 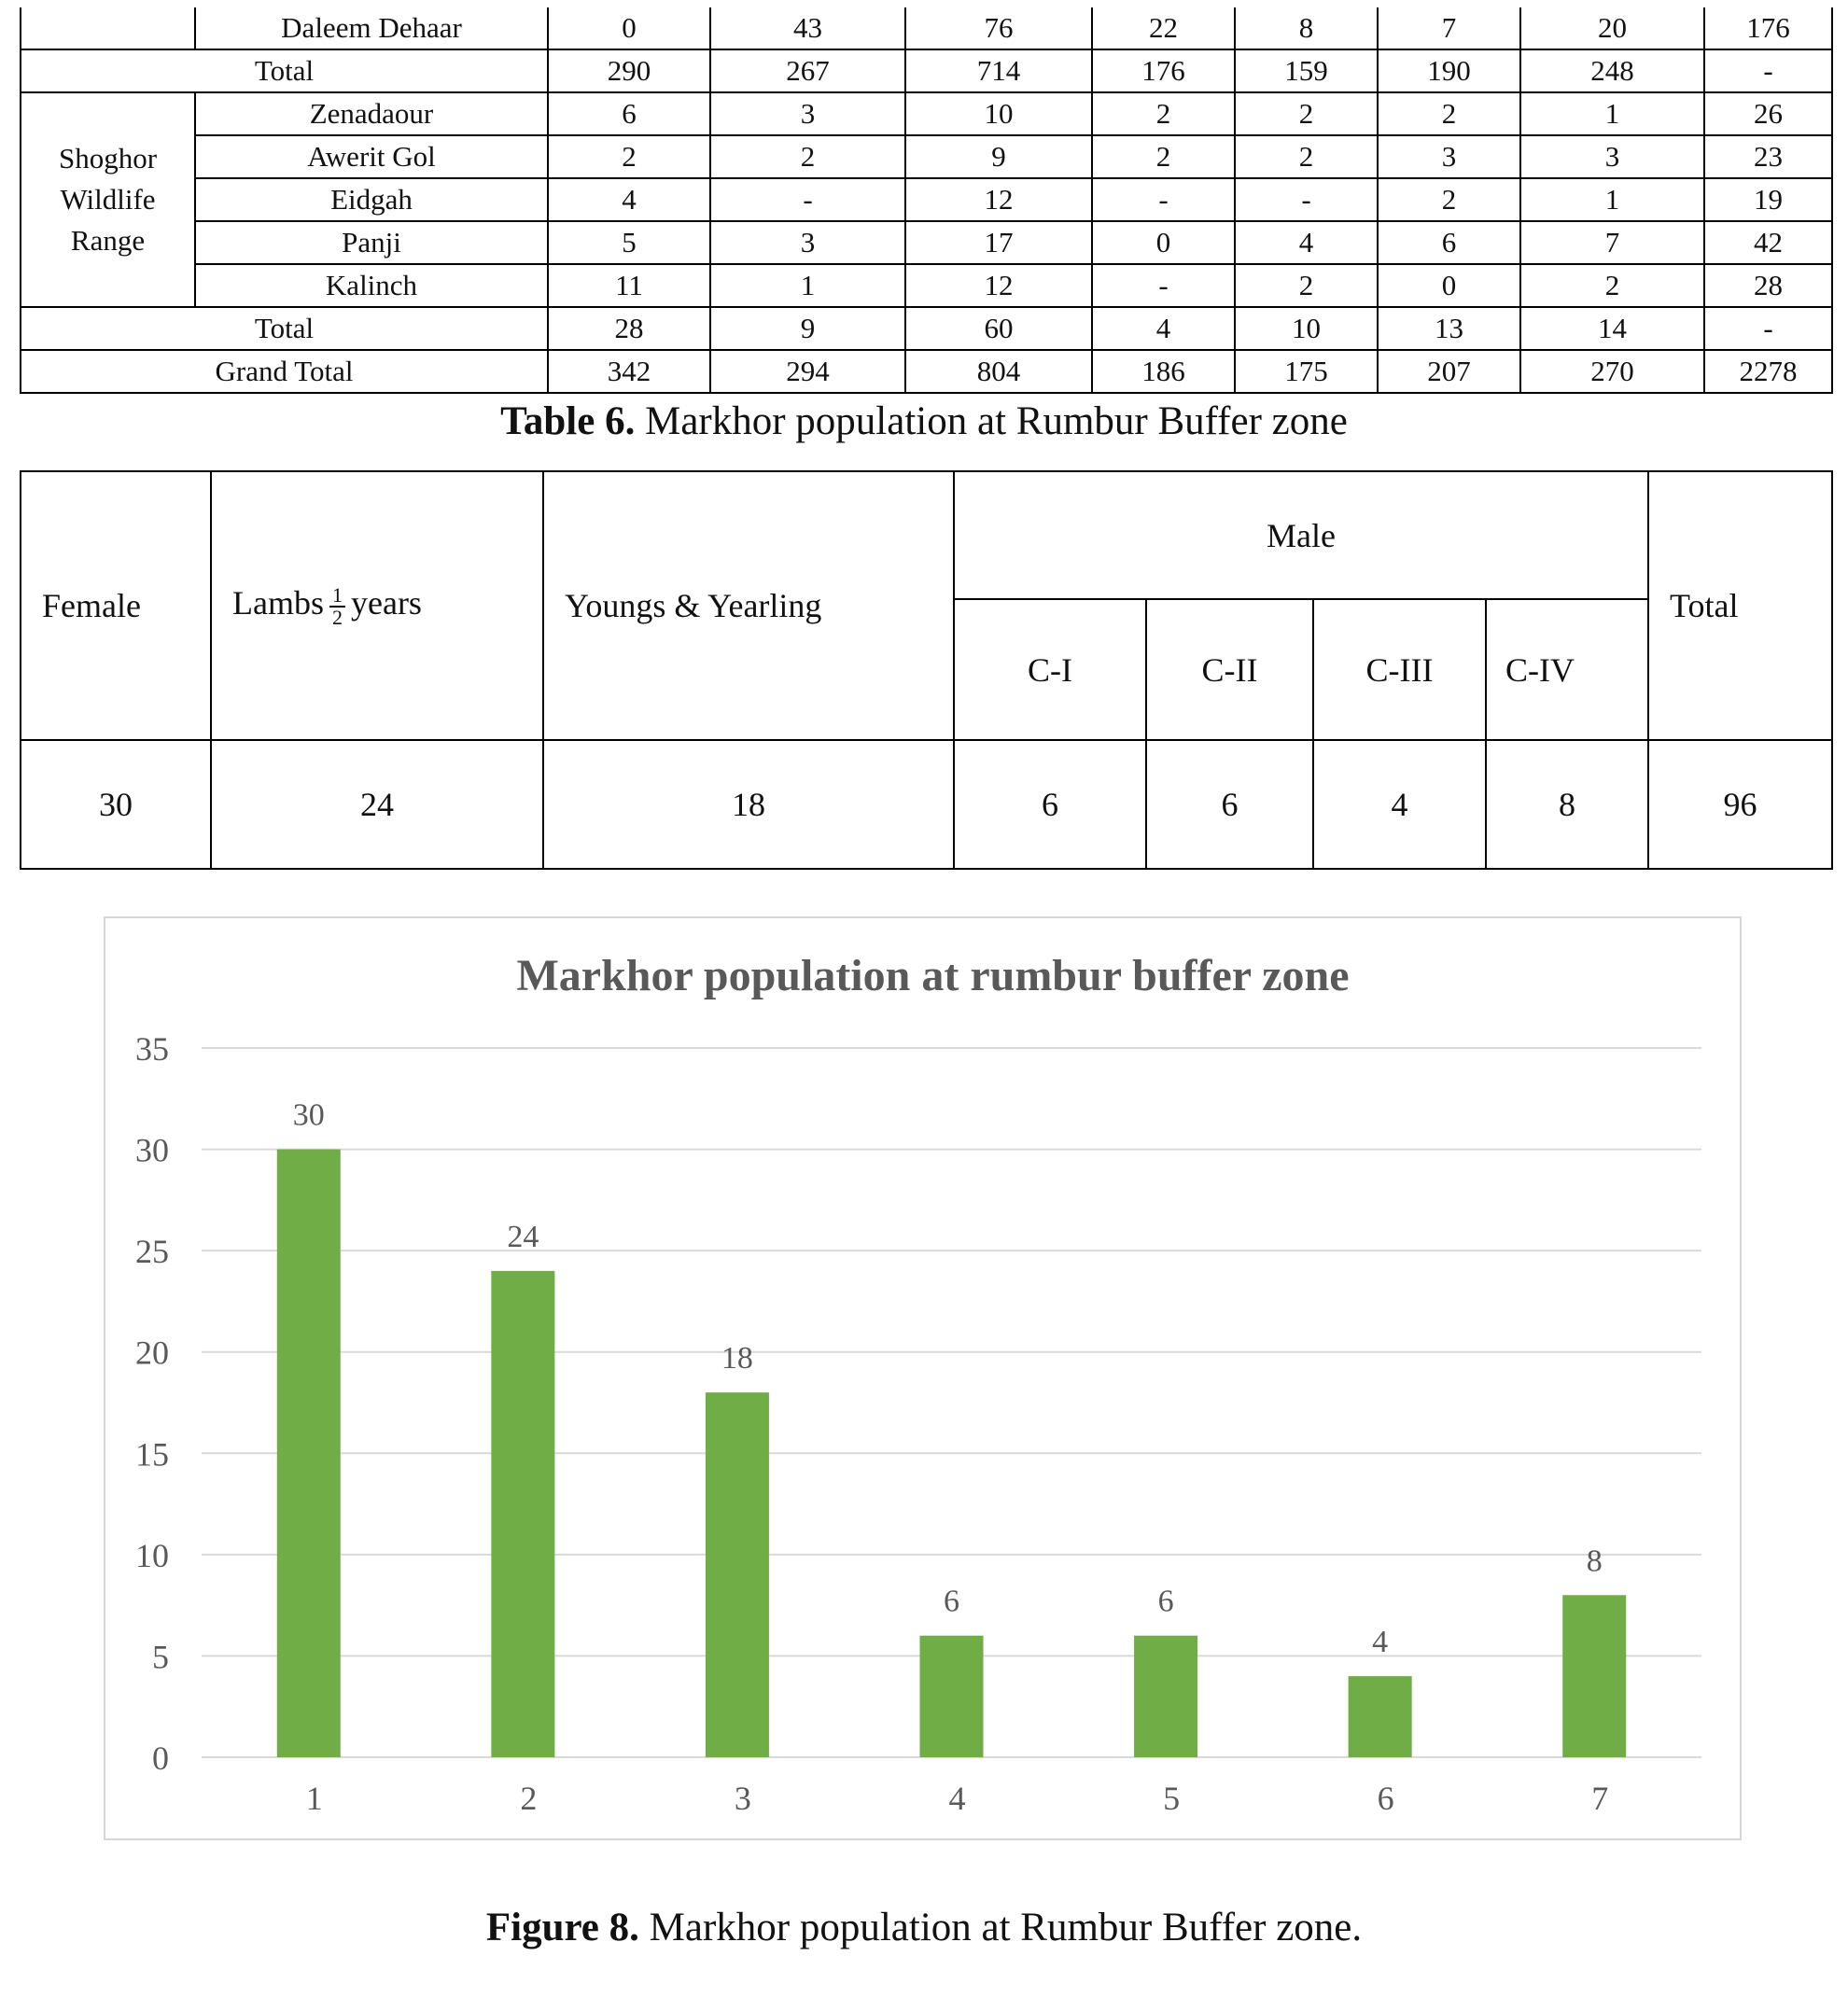 I want to click on fraction-numerator: 1, so click(x=337, y=596).